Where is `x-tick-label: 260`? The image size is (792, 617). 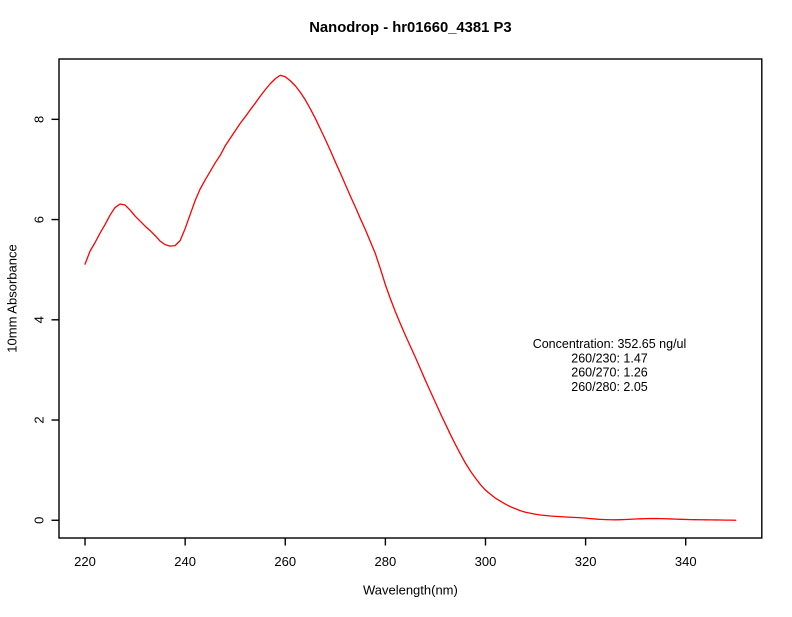
x-tick-label: 260 is located at coordinates (285, 561).